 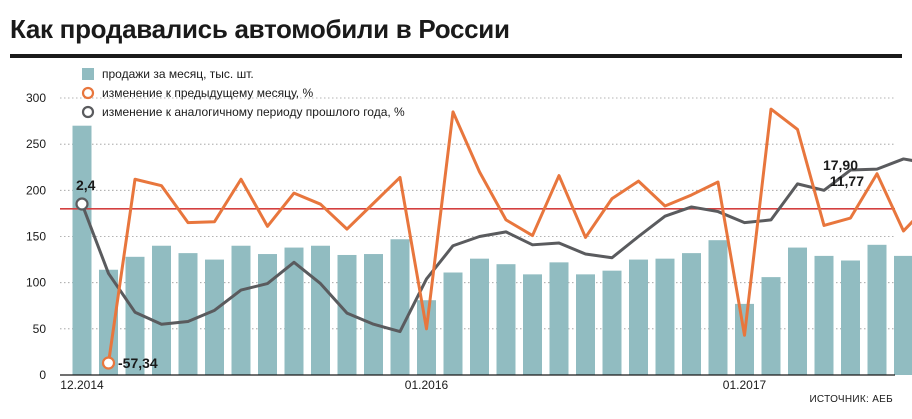 What do you see at coordinates (108, 363) in the screenshot?
I see `mom-start-marker` at bounding box center [108, 363].